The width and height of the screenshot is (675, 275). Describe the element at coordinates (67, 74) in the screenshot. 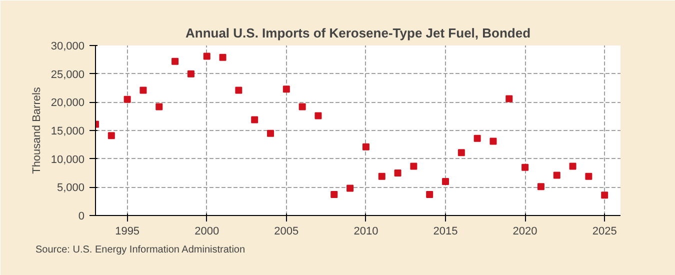

I see `y-tick-label: 25,000` at that location.